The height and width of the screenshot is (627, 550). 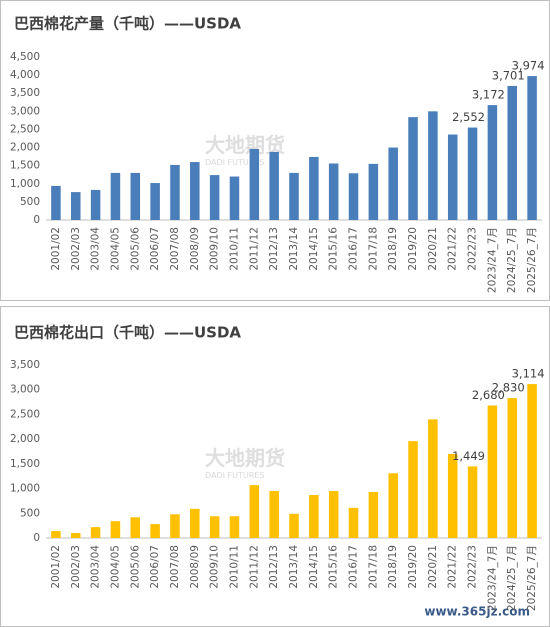 What do you see at coordinates (25, 75) in the screenshot?
I see `y-tick-label: 4,000` at bounding box center [25, 75].